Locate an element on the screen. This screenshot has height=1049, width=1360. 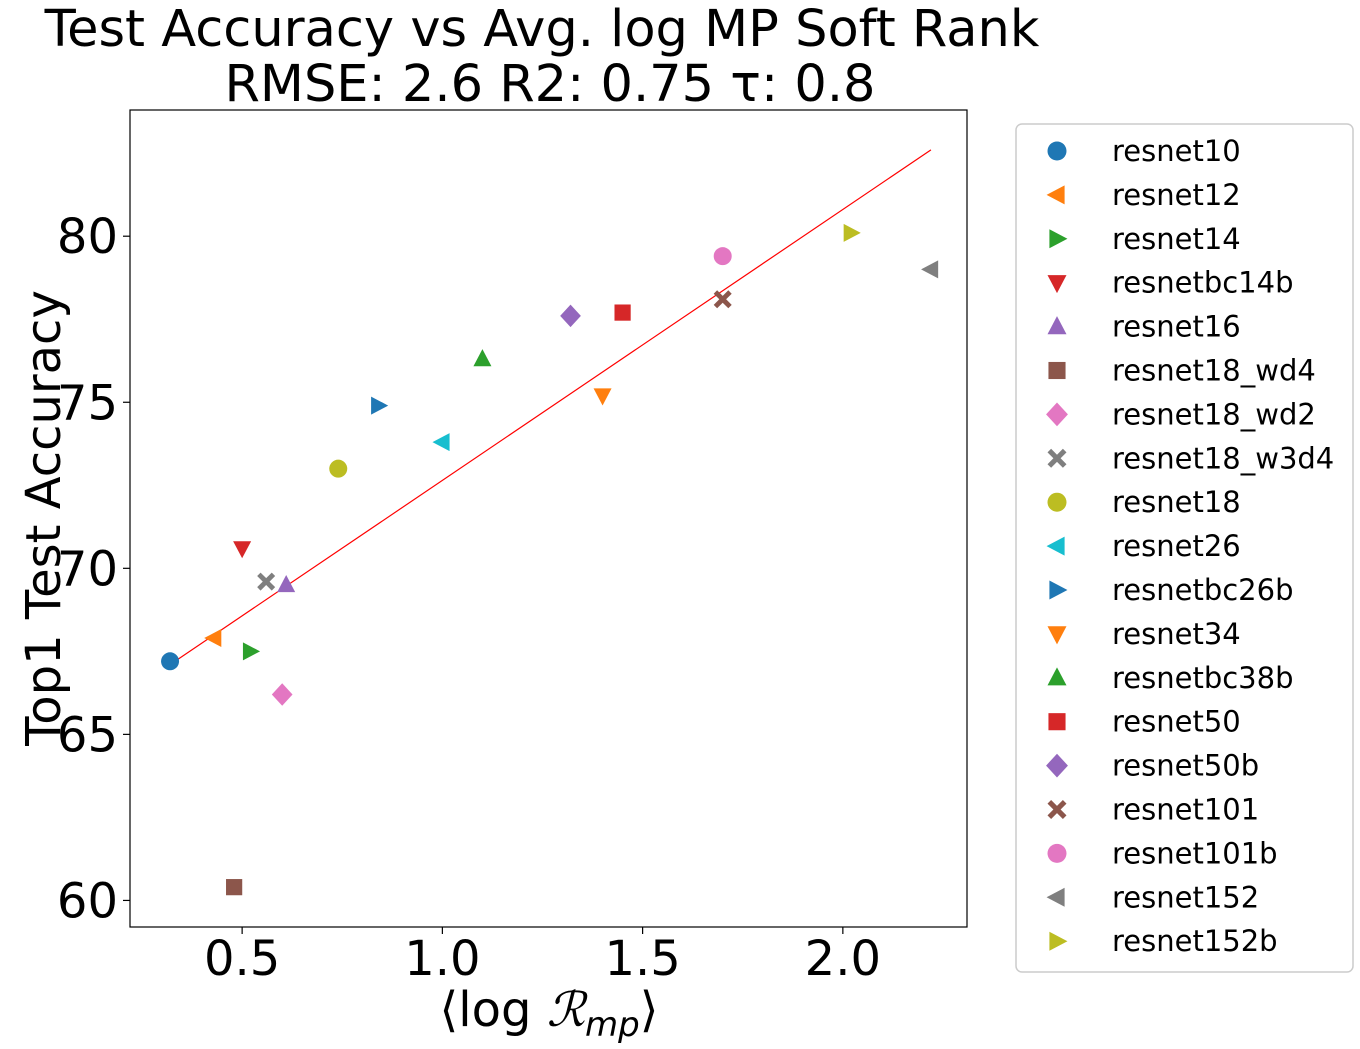
y-tick-label: 65 is located at coordinates (87, 735).